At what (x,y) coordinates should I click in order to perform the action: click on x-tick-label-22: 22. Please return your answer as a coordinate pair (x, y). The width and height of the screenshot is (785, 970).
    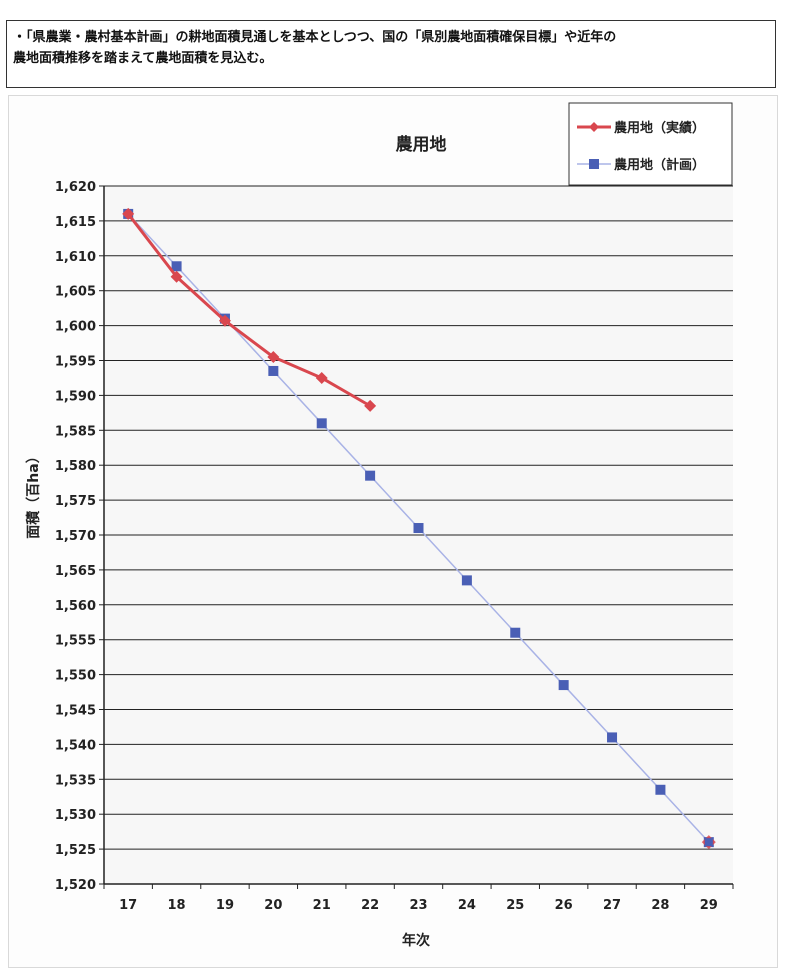
    Looking at the image, I should click on (370, 905).